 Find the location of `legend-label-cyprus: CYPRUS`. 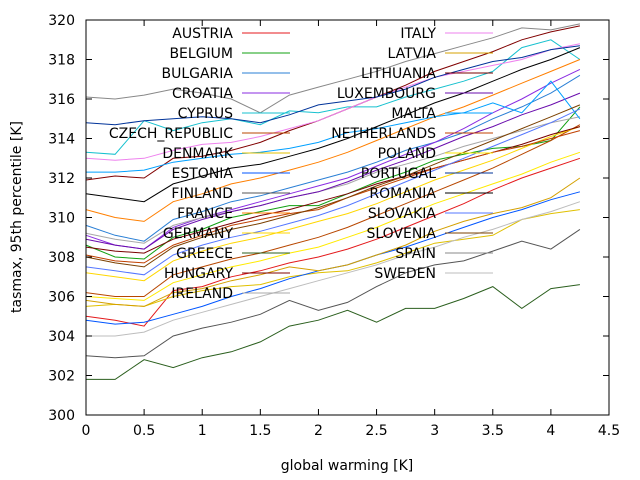

legend-label-cyprus: CYPRUS is located at coordinates (205, 114).